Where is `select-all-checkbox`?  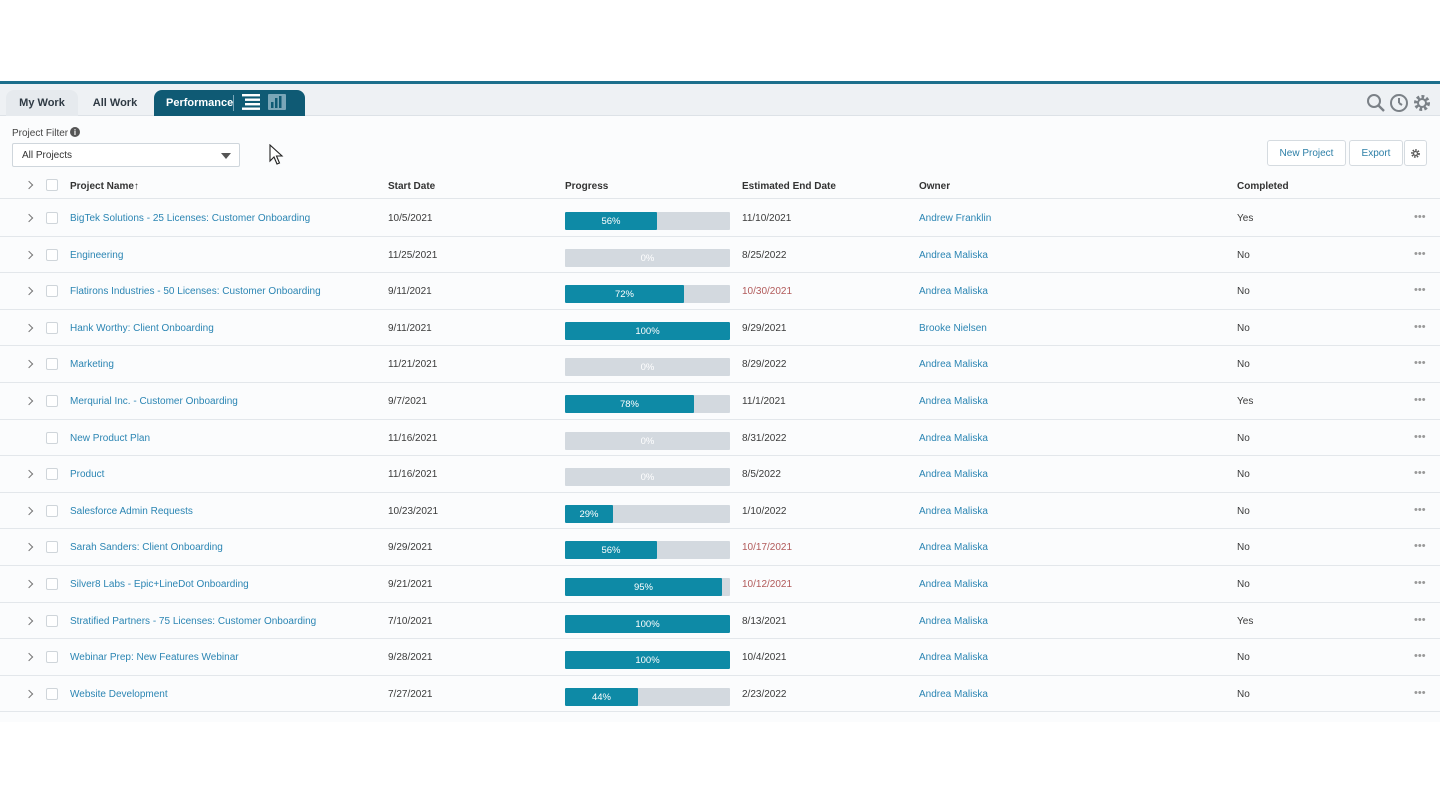 select-all-checkbox is located at coordinates (52, 185).